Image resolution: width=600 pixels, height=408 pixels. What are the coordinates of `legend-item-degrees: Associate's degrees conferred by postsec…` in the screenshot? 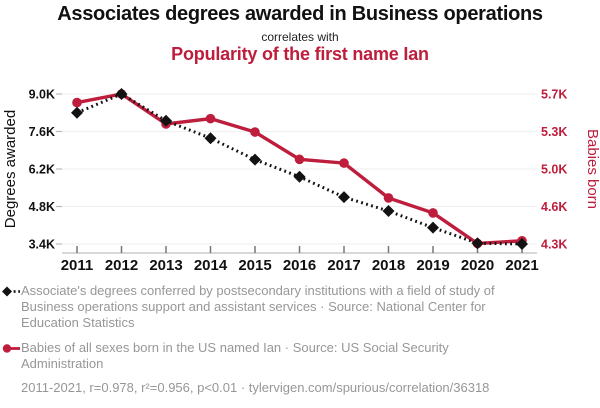 It's located at (298, 307).